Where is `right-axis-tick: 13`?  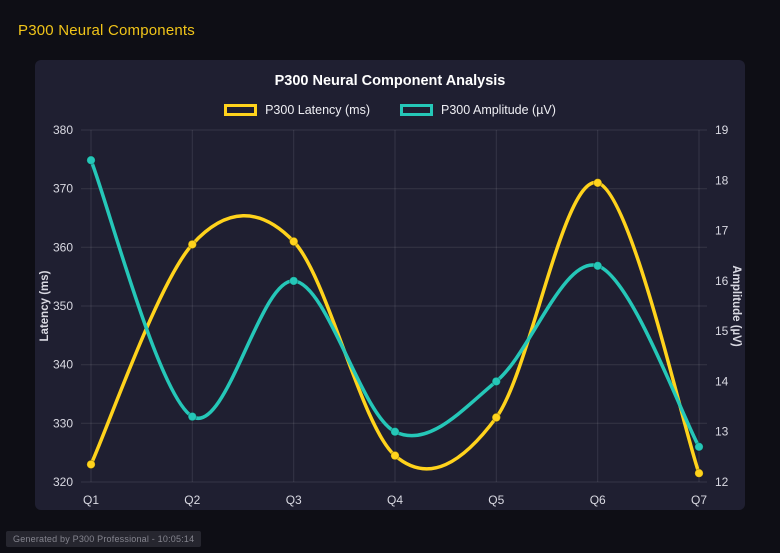 right-axis-tick: 13 is located at coordinates (722, 432).